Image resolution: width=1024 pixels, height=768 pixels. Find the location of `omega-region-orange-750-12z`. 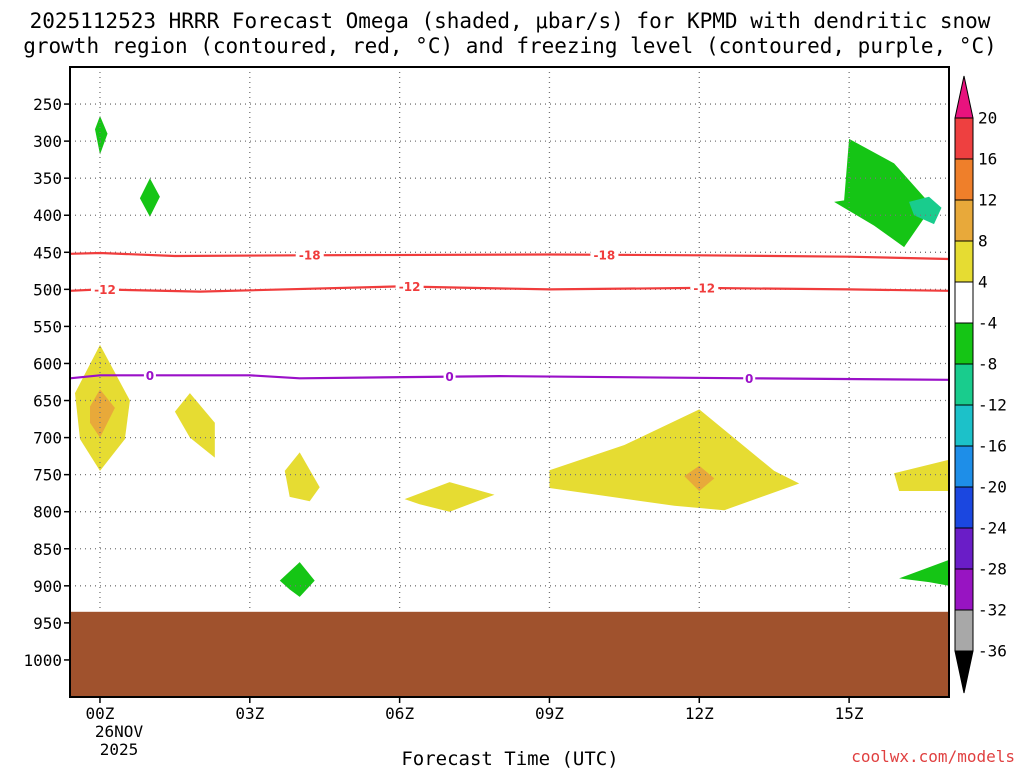

omega-region-orange-750-12z is located at coordinates (699, 478).